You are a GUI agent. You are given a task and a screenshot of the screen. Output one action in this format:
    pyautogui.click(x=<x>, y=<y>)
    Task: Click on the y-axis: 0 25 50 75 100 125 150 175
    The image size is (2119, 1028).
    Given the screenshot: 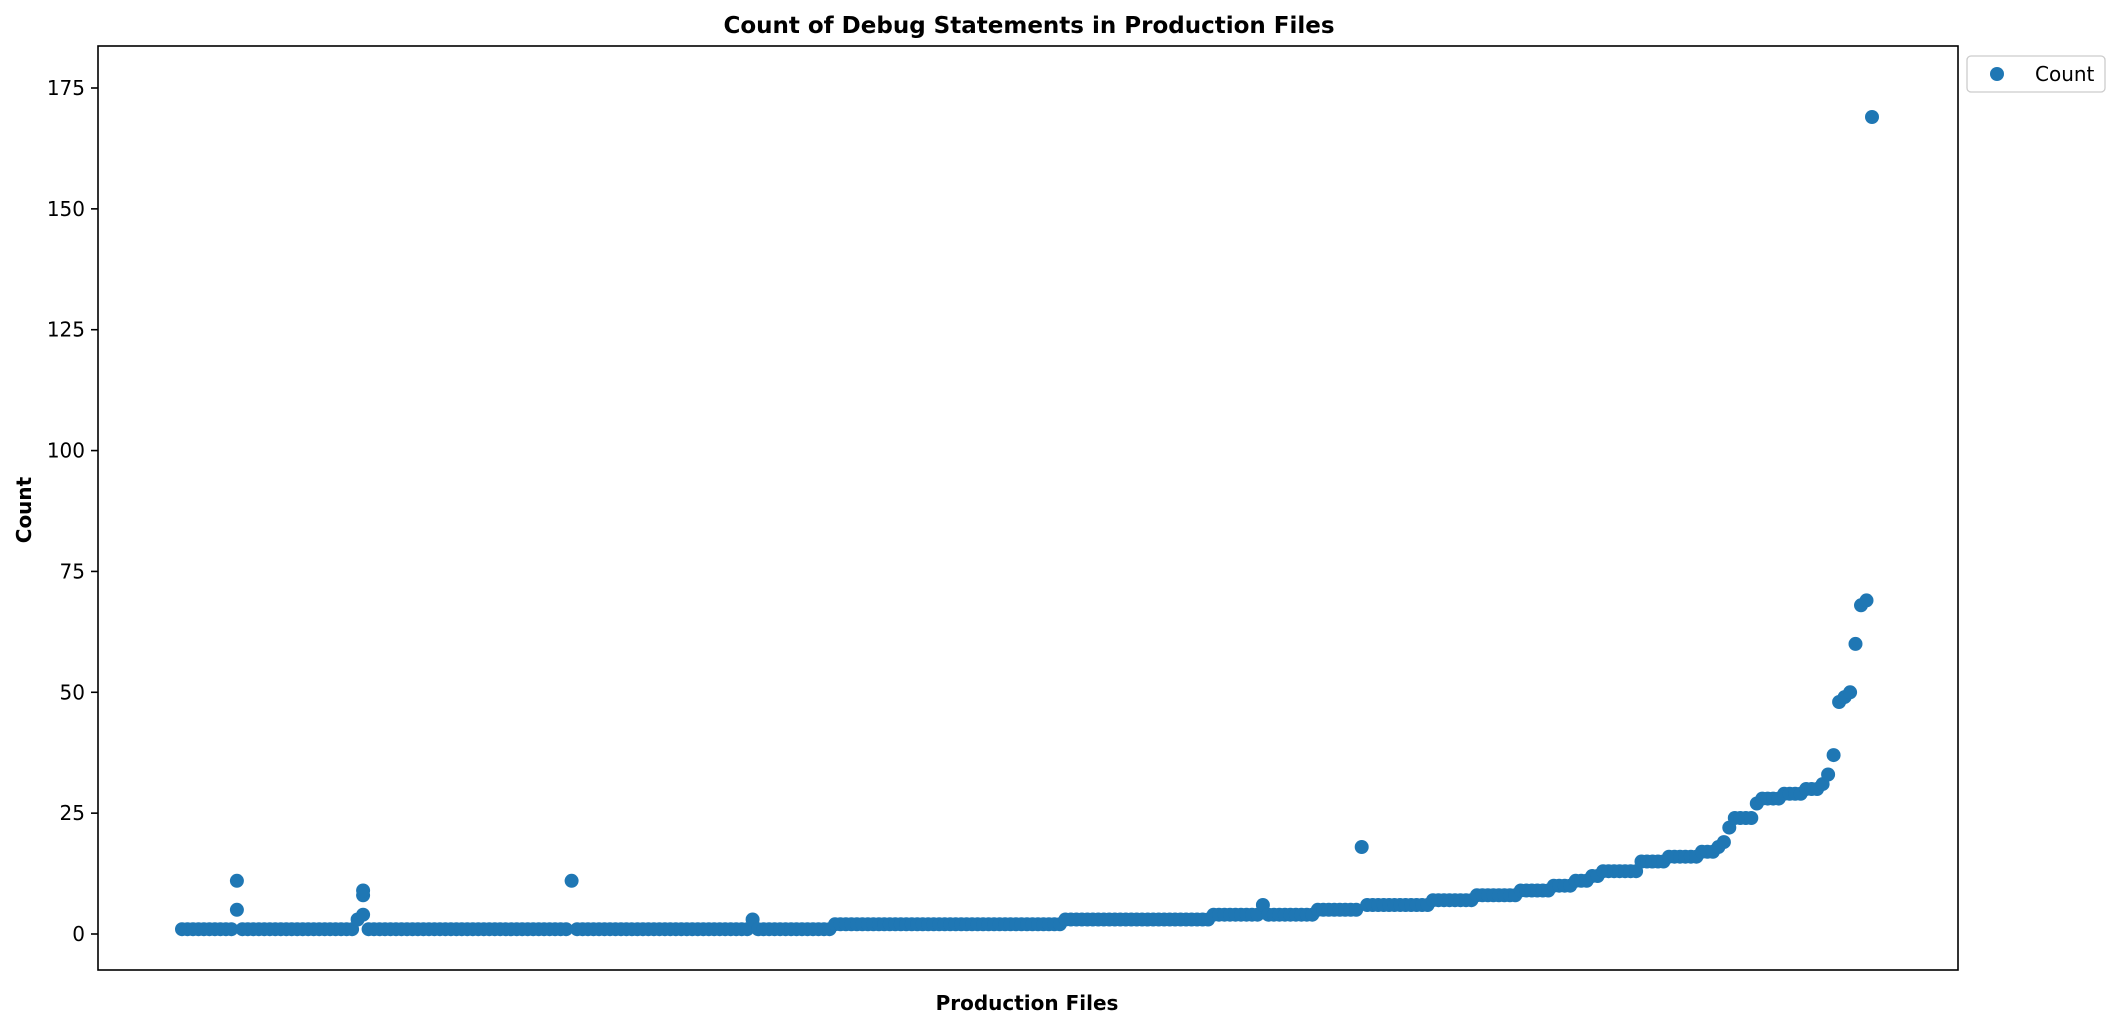 What is the action you would take?
    pyautogui.click(x=72, y=511)
    